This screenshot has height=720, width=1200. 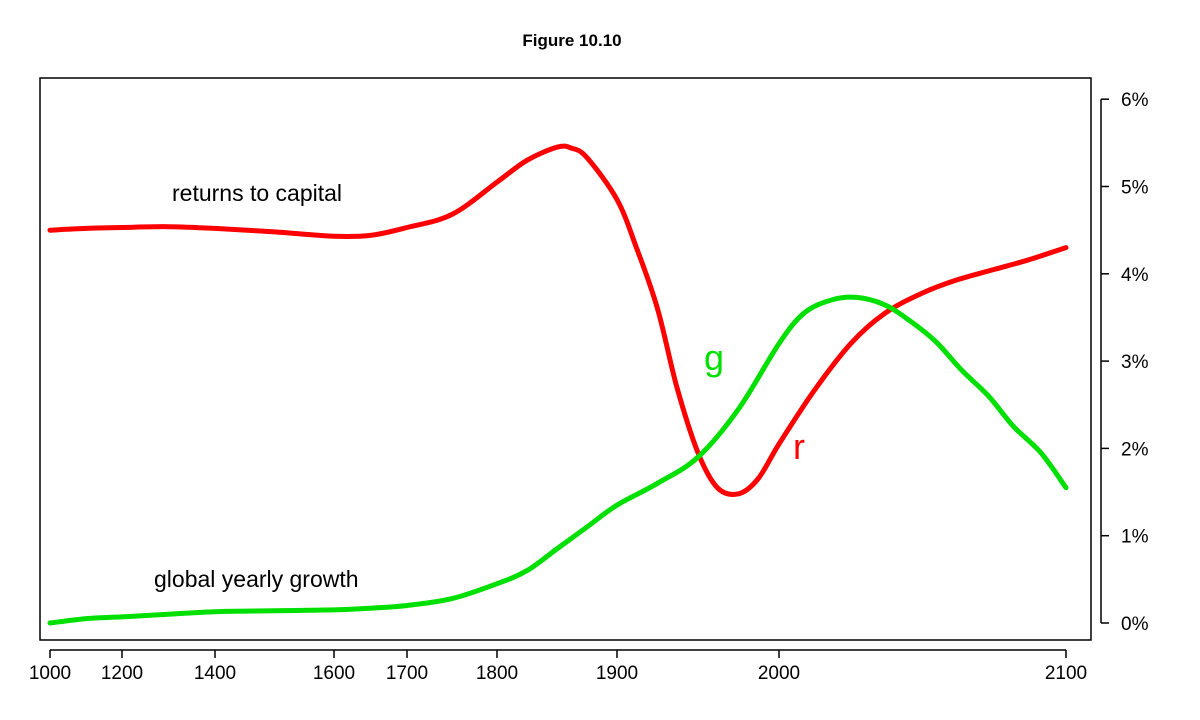 What do you see at coordinates (1135, 275) in the screenshot?
I see `y-tick-label: 4%` at bounding box center [1135, 275].